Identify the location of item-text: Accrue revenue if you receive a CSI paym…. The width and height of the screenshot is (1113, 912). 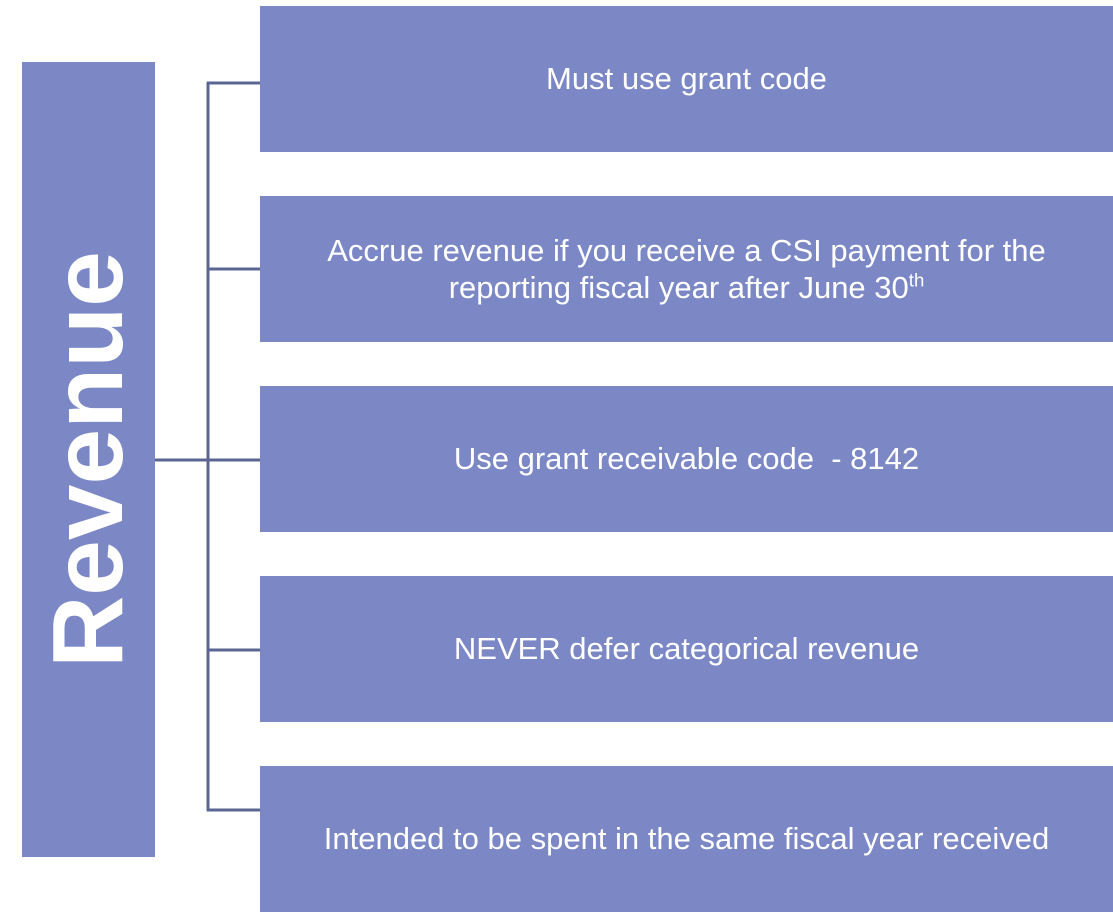
(686, 269).